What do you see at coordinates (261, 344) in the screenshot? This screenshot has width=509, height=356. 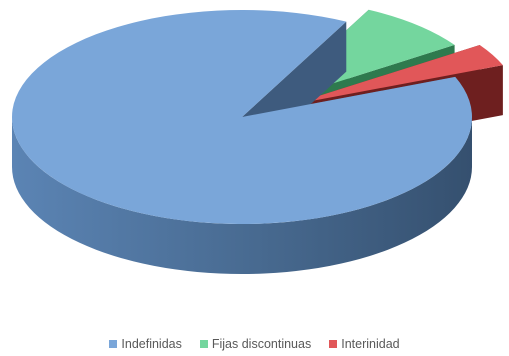 I see `legend-label-fijas-discontinuas: Fijas discontinuas` at bounding box center [261, 344].